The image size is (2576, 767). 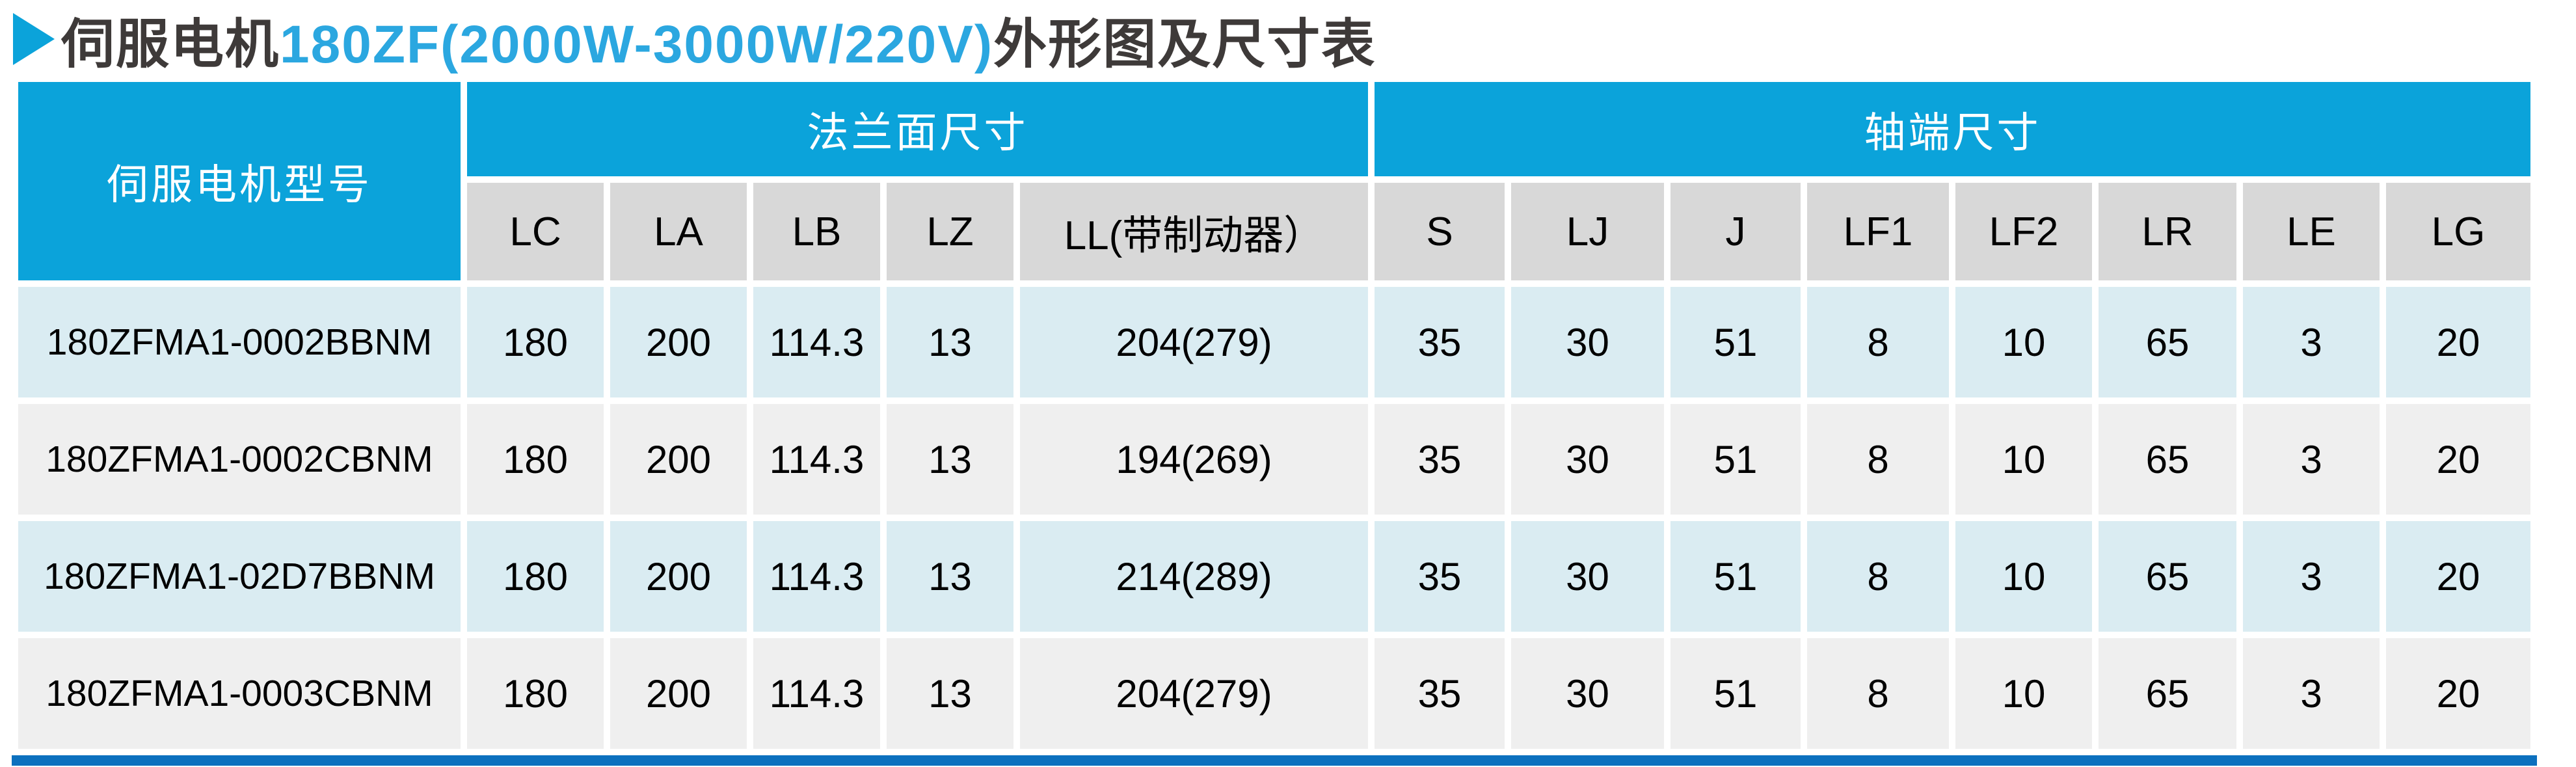 What do you see at coordinates (1952, 129) in the screenshot?
I see `shaft-group-header: 轴端尺寸` at bounding box center [1952, 129].